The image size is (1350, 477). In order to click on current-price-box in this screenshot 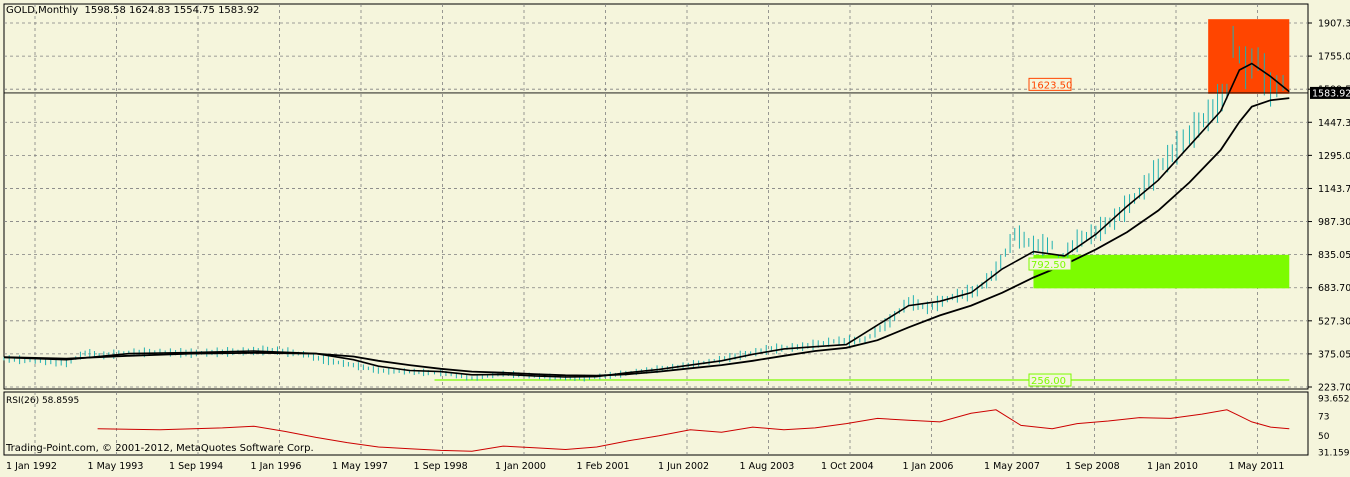, I will do `click(1330, 92)`.